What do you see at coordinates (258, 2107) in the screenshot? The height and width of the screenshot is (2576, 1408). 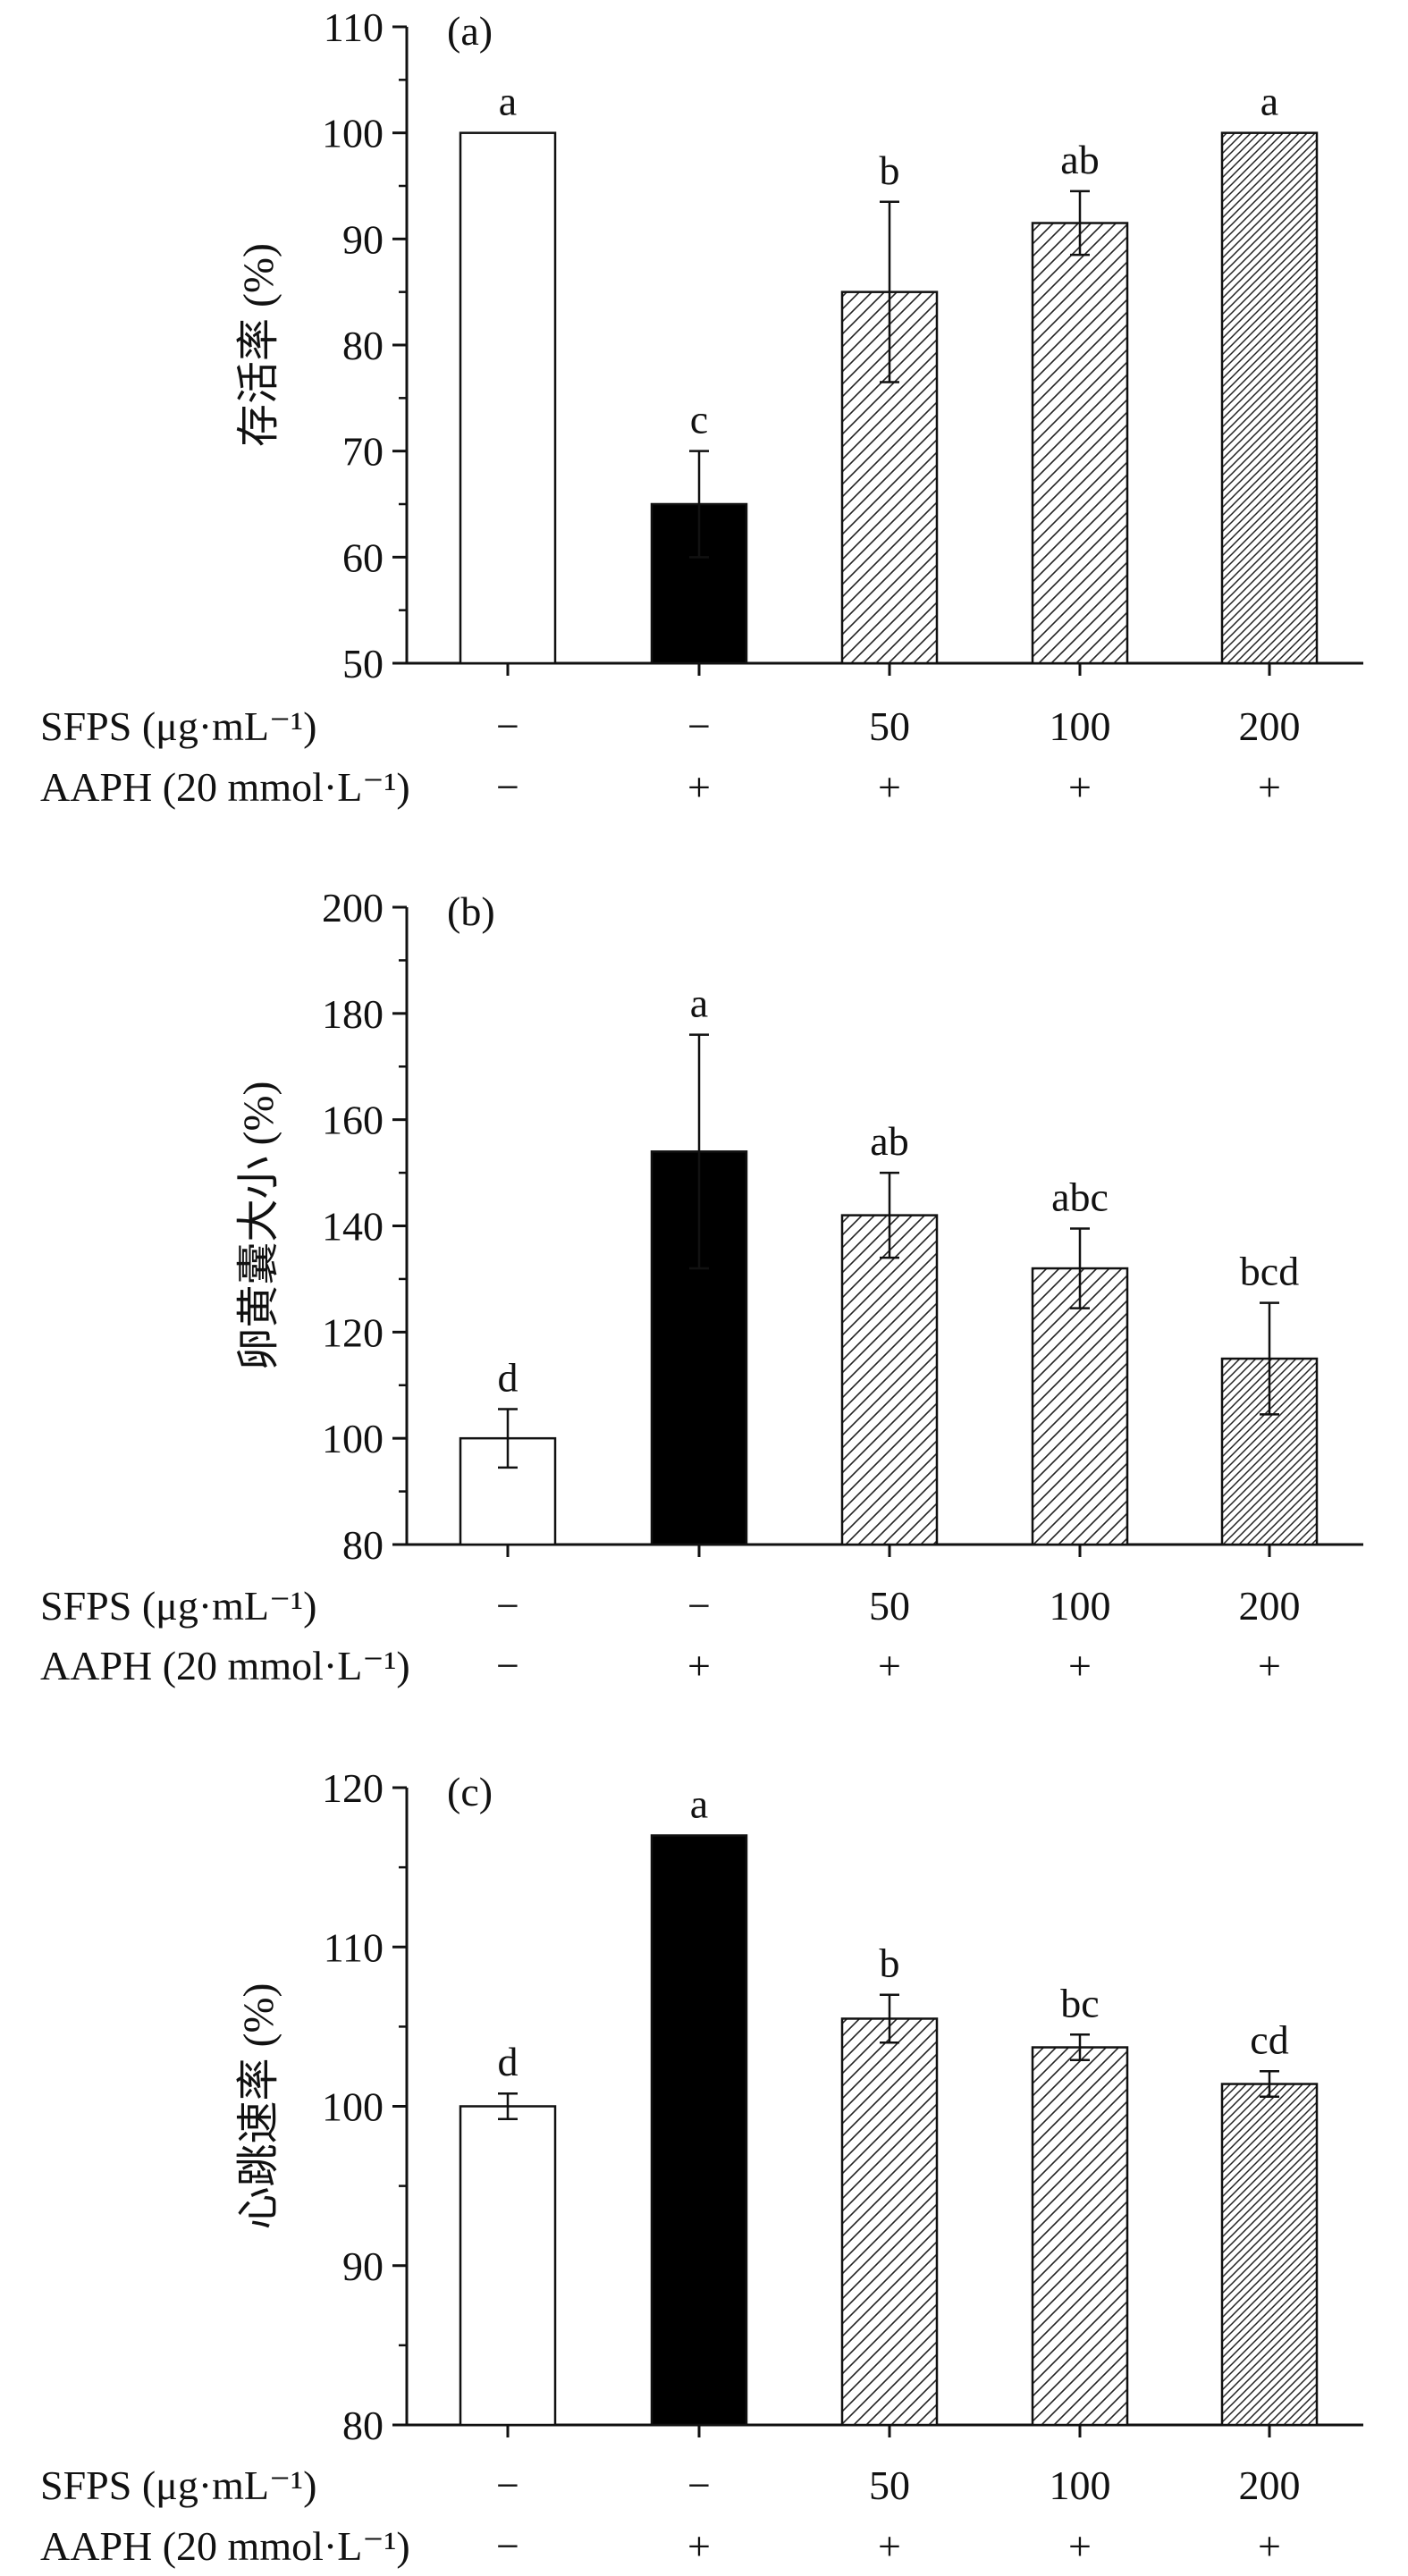 I see `y-axis-label: 心跳速率 (%)` at bounding box center [258, 2107].